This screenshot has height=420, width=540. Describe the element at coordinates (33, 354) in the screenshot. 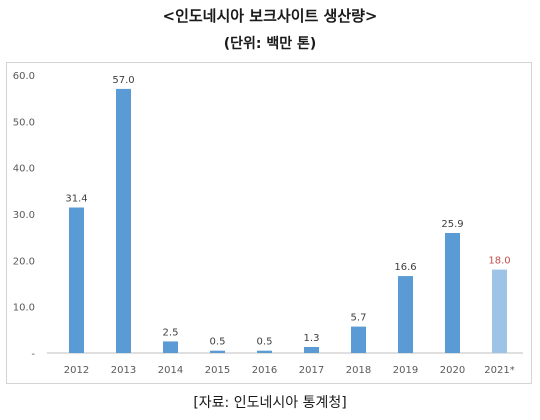

I see `y-tick-label: -` at that location.